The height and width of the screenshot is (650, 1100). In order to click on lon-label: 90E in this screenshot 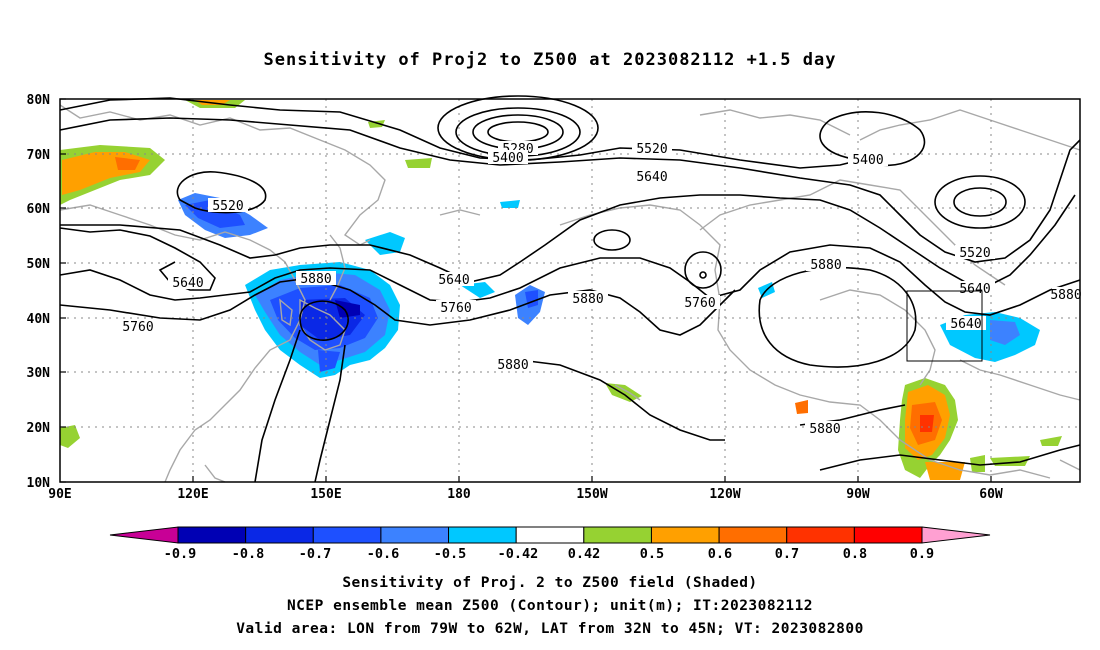, I will do `click(59, 494)`.